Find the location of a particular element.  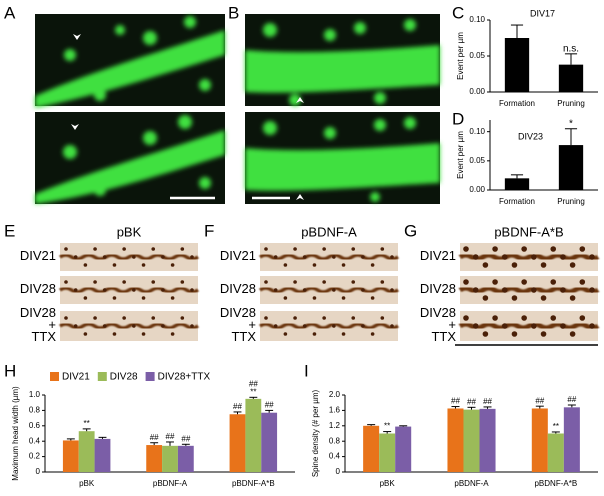

image-title: pBDNF-A*B is located at coordinates (528, 231).